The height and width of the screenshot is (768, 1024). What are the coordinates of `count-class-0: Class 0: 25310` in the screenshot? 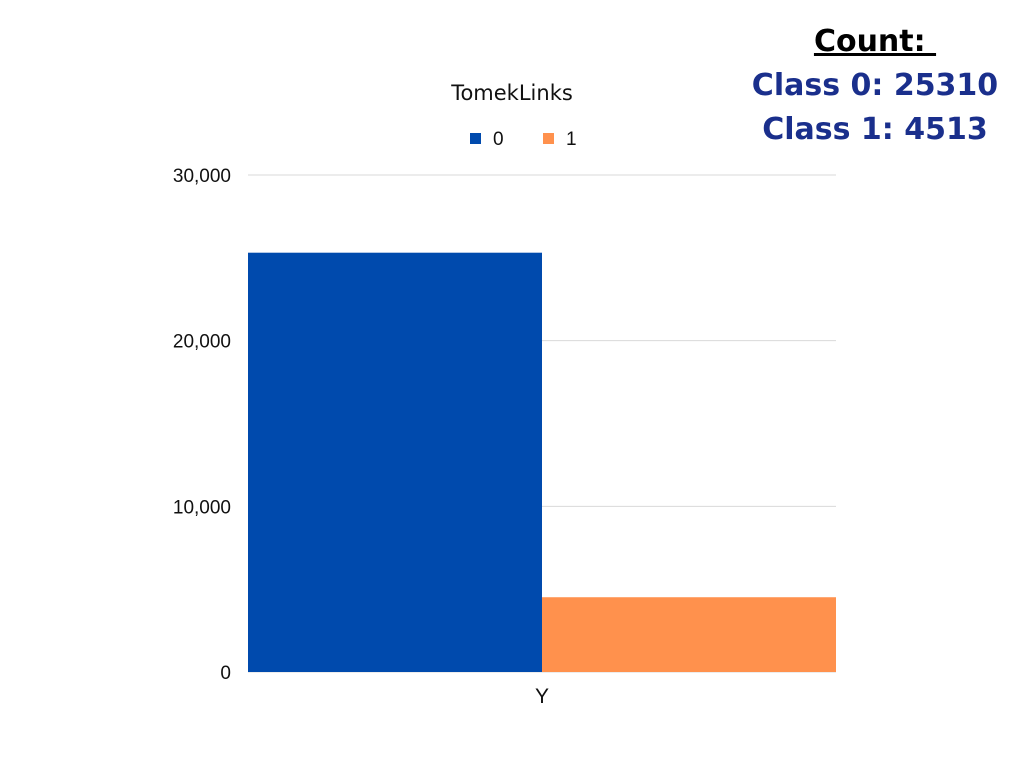 It's located at (875, 85).